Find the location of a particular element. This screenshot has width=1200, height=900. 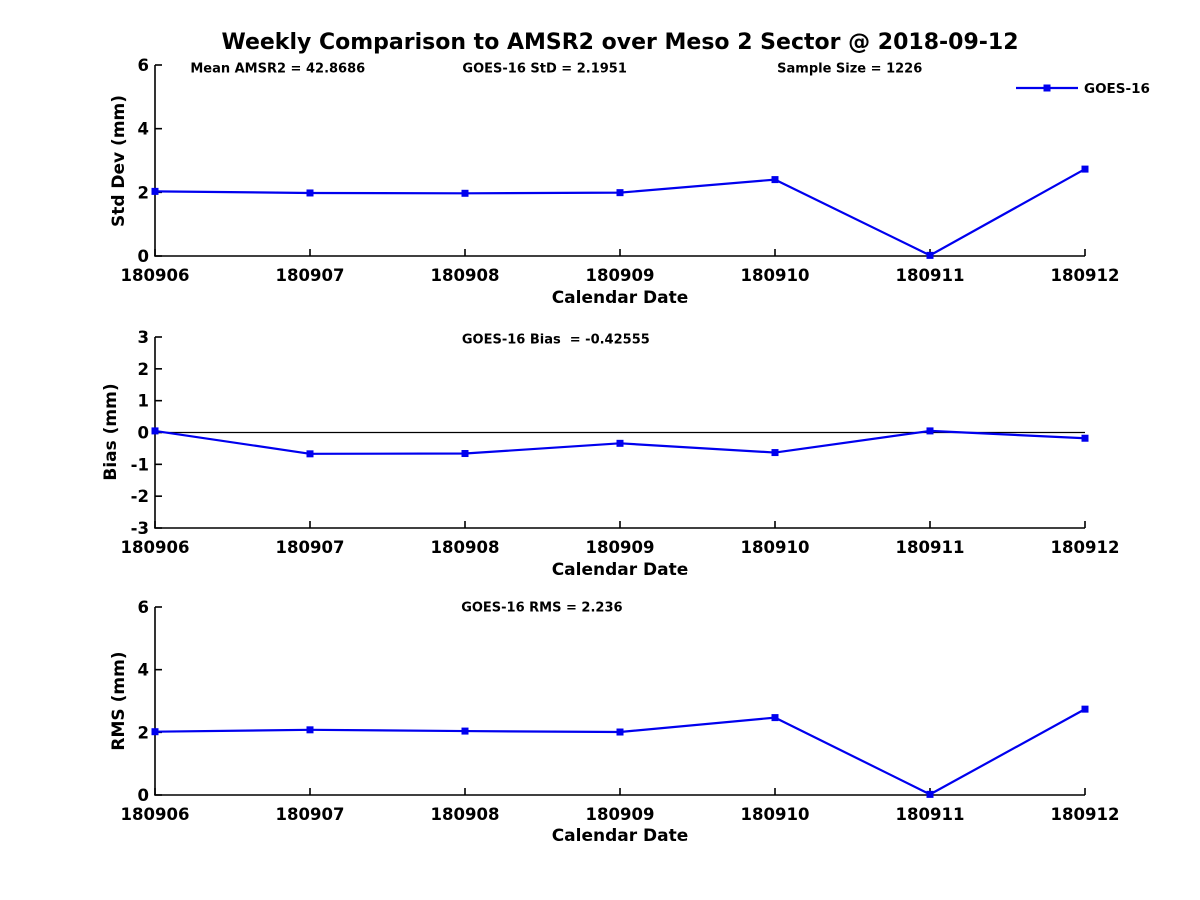

annotation-goes16-bias: GOES-16 Bias = -0.42555 is located at coordinates (556, 340).